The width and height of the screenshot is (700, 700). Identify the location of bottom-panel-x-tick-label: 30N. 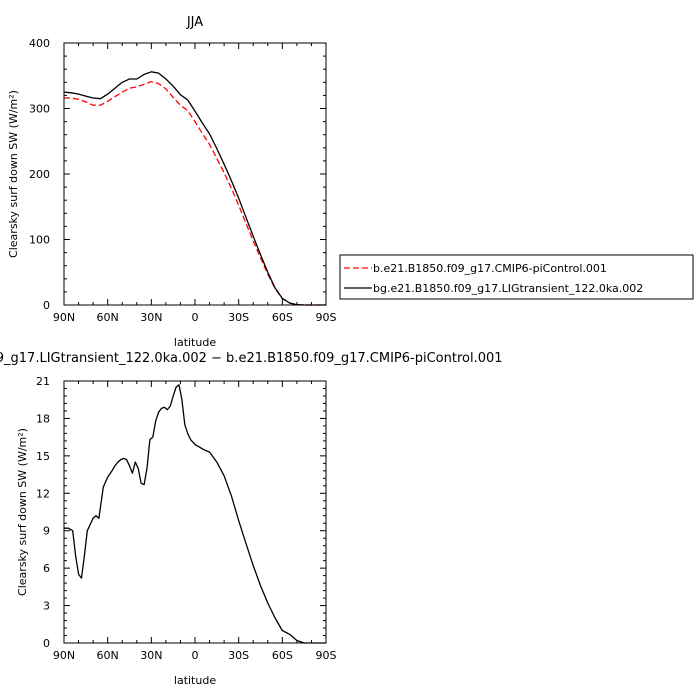
(151, 655).